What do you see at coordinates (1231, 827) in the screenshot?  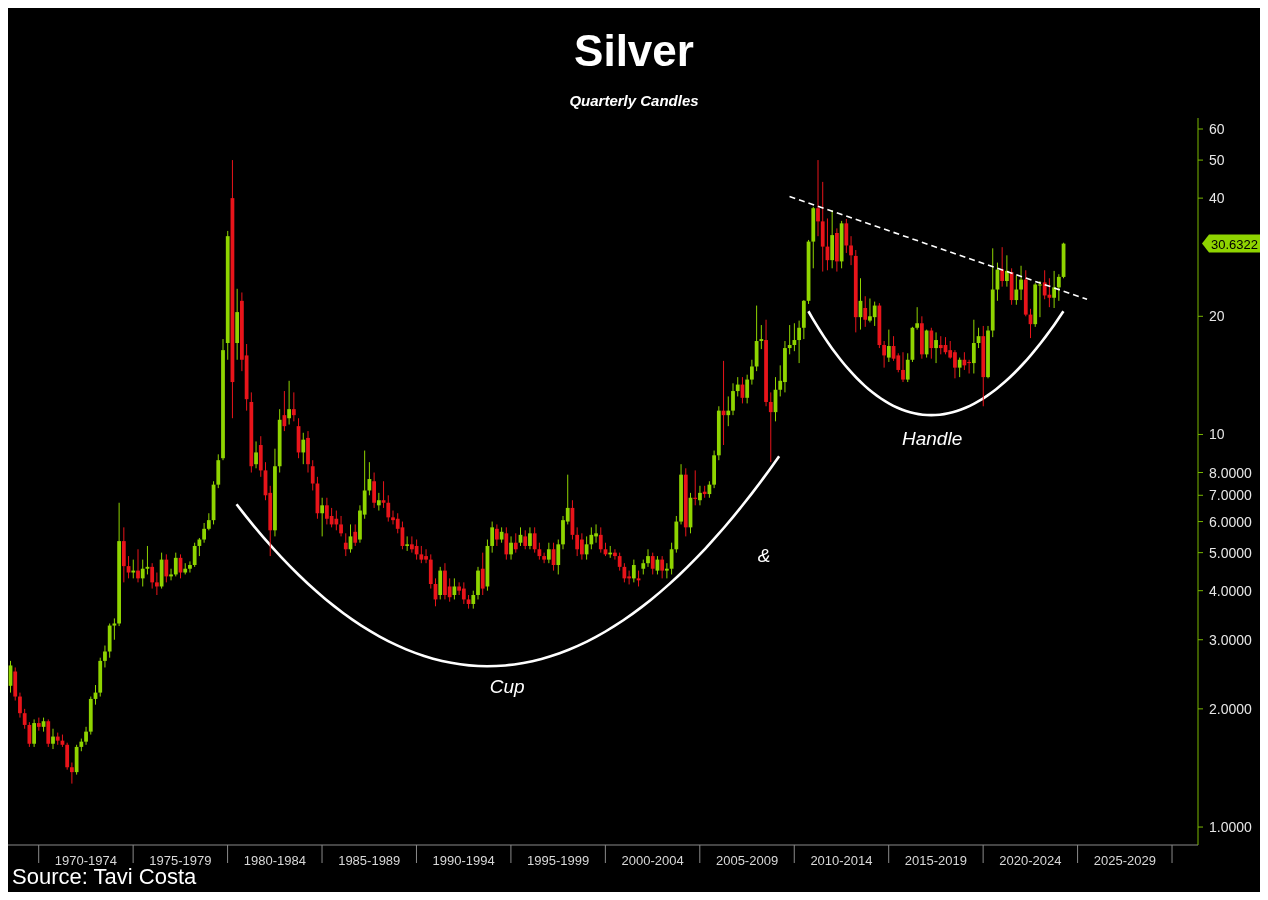 I see `y-tick-label: 1.0000` at bounding box center [1231, 827].